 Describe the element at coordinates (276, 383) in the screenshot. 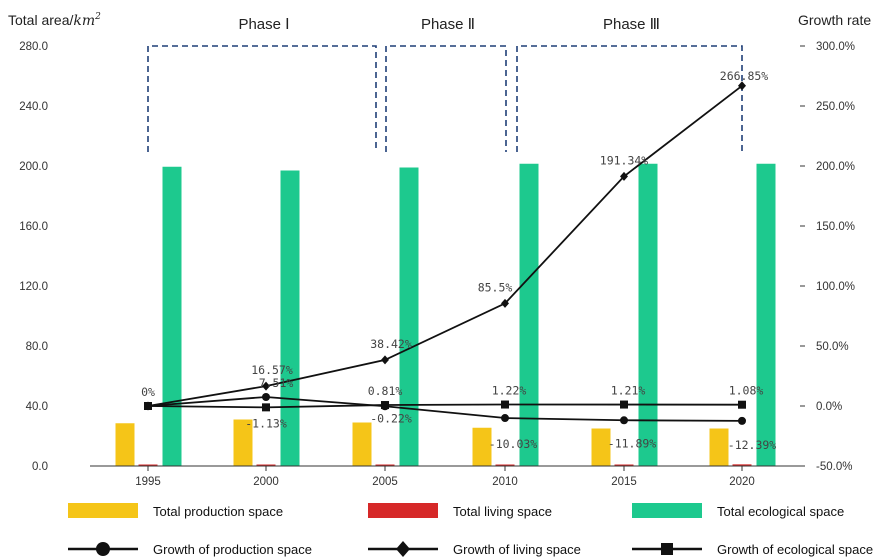

I see `data-label-0-2000: 7.51%` at that location.